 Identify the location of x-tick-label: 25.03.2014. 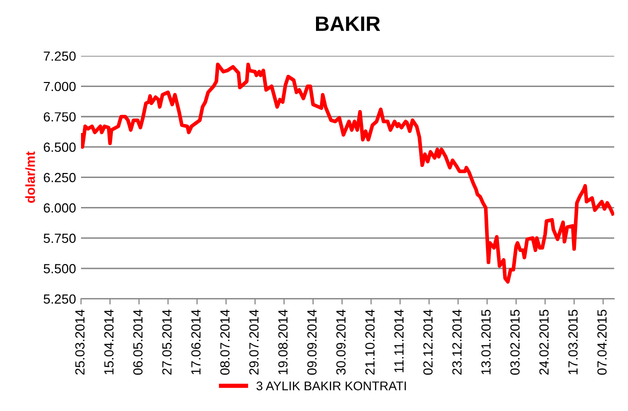
(80, 342).